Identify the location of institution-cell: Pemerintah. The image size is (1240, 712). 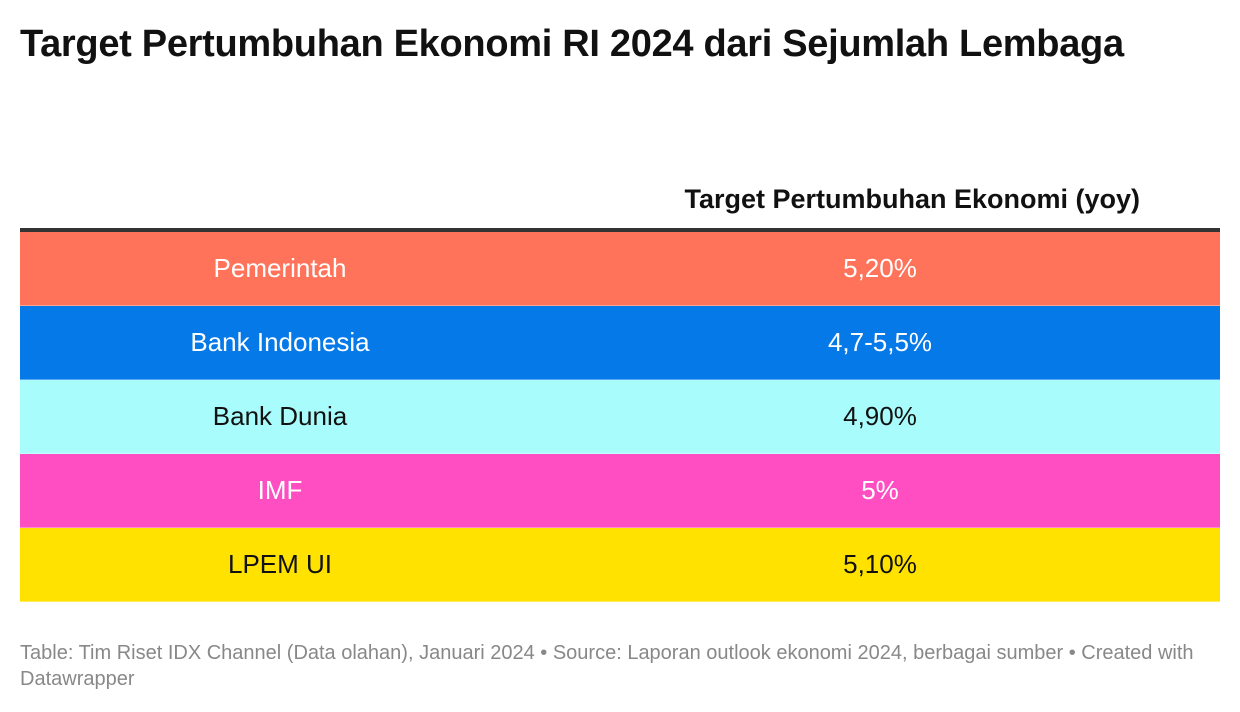
(280, 268).